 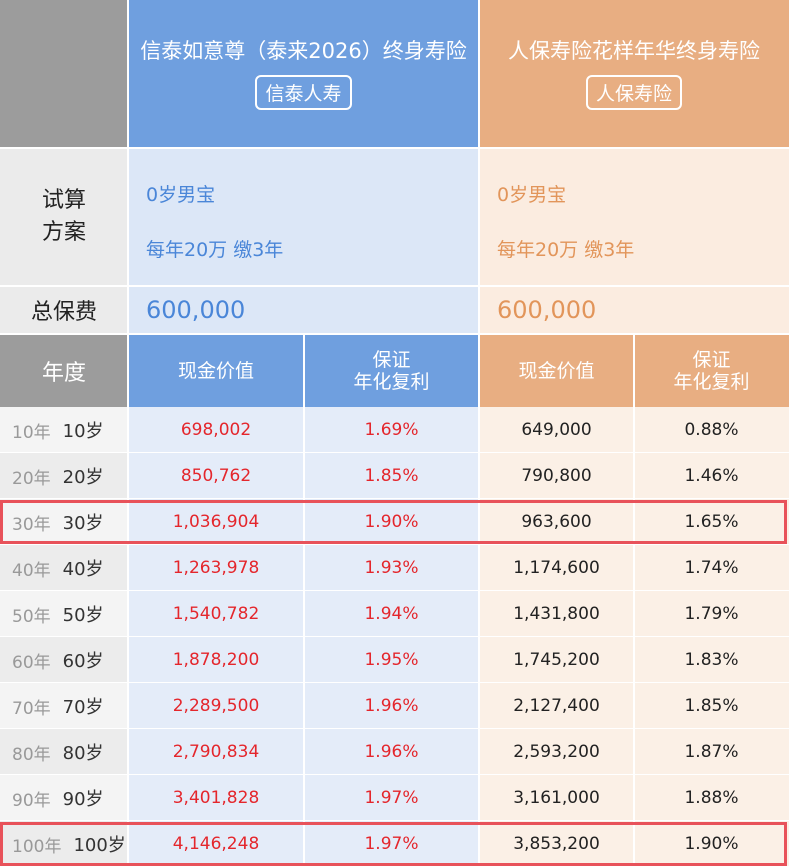 I want to click on table-cell-right-cv: 2,593,200, so click(x=556, y=752).